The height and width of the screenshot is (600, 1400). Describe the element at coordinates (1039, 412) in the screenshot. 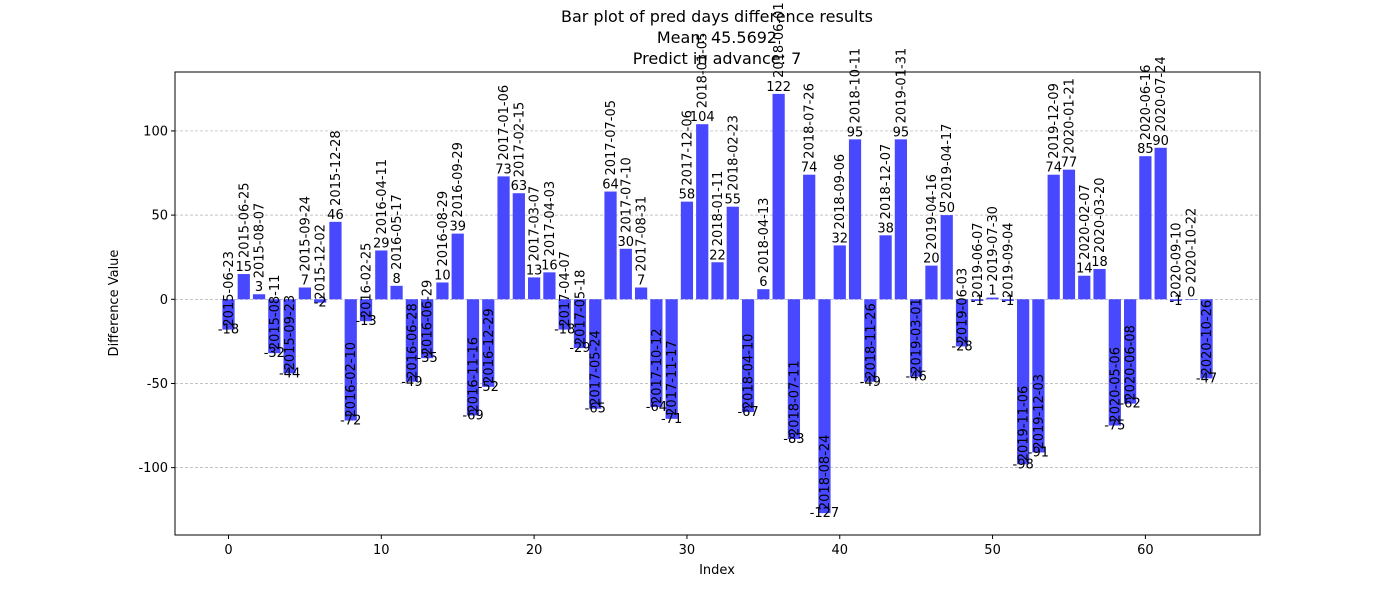

I see `bar-date-label: 2019-12-03` at that location.